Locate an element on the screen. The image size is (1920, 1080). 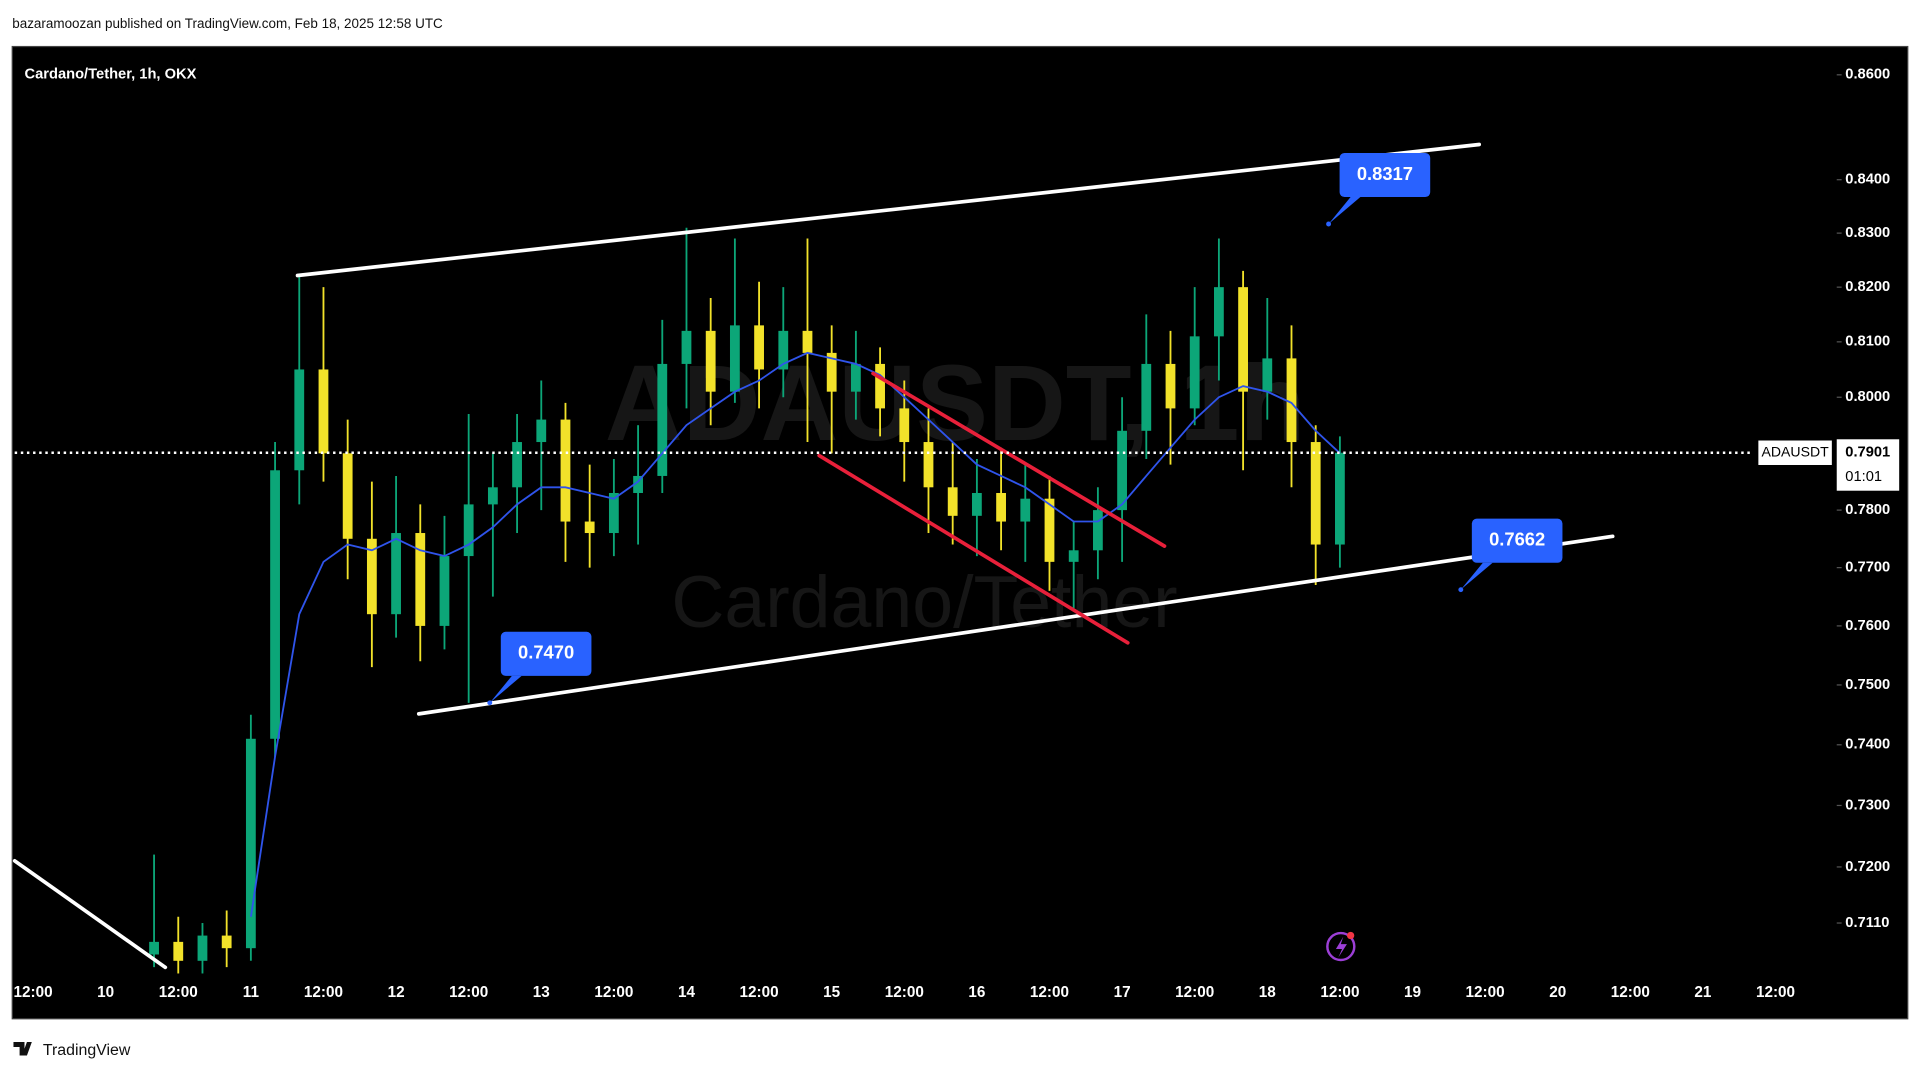
brand-logo is located at coordinates (22, 1049).